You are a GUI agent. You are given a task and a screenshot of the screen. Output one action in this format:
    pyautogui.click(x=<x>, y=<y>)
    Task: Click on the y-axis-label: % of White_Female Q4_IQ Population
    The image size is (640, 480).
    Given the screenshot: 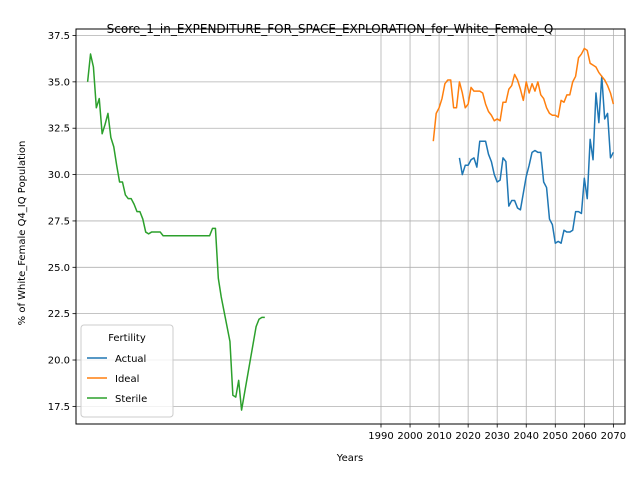 What is the action you would take?
    pyautogui.click(x=22, y=233)
    